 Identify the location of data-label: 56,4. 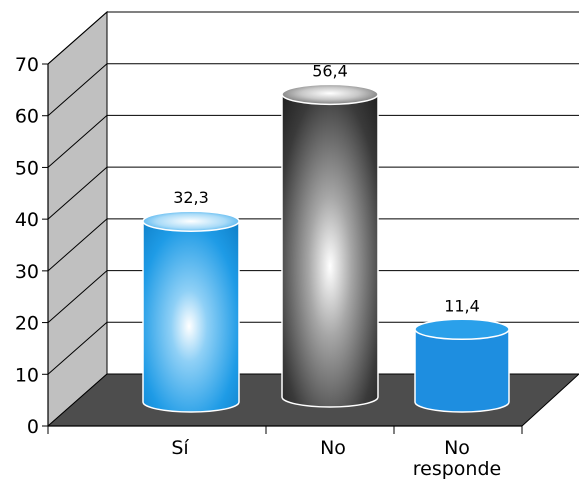
(330, 70).